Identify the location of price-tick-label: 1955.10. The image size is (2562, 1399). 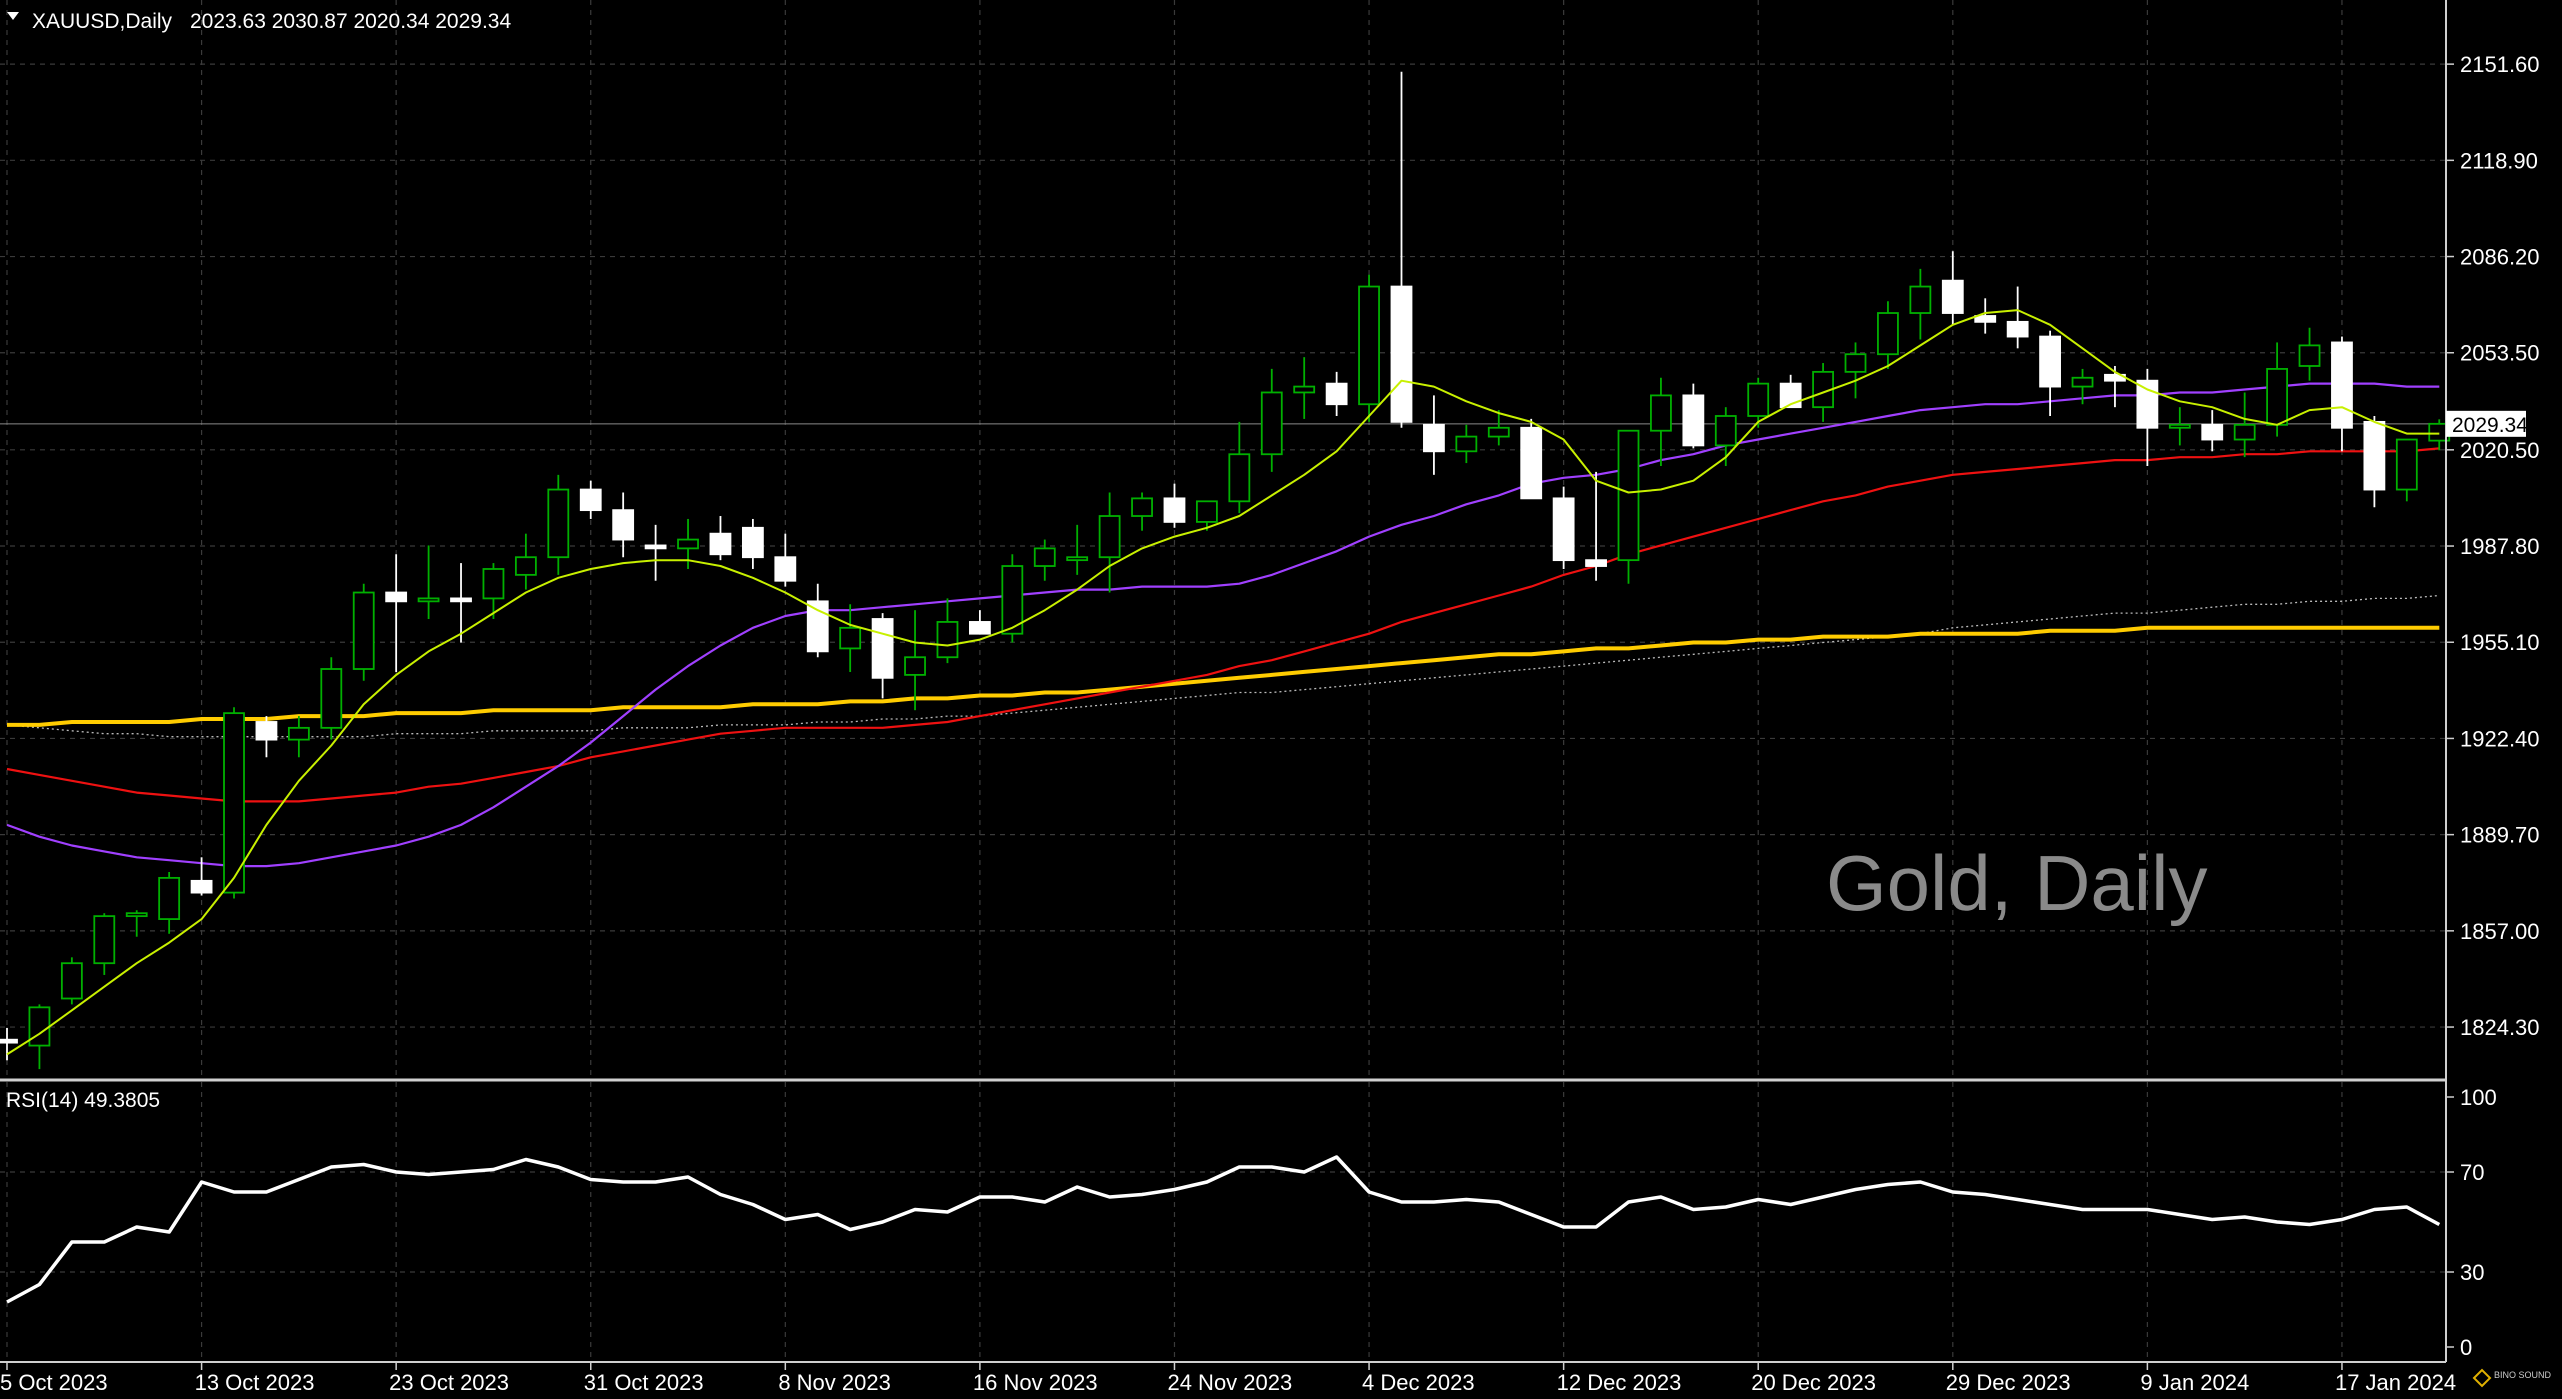
(2500, 642).